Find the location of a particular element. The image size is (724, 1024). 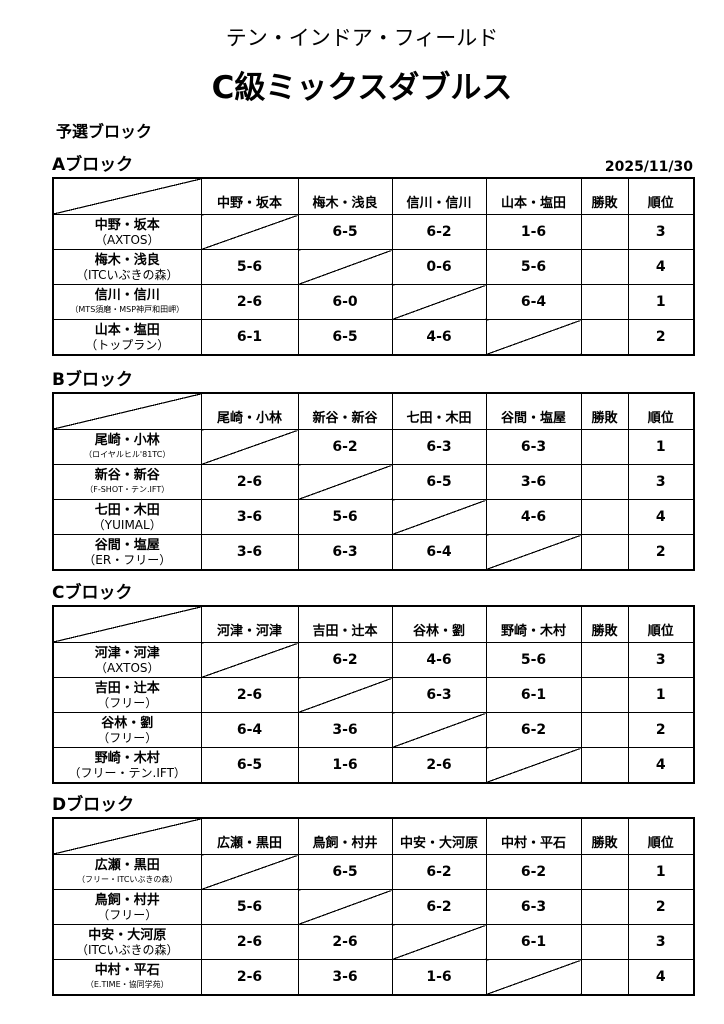

column-header: 中野・坂本 is located at coordinates (249, 196).